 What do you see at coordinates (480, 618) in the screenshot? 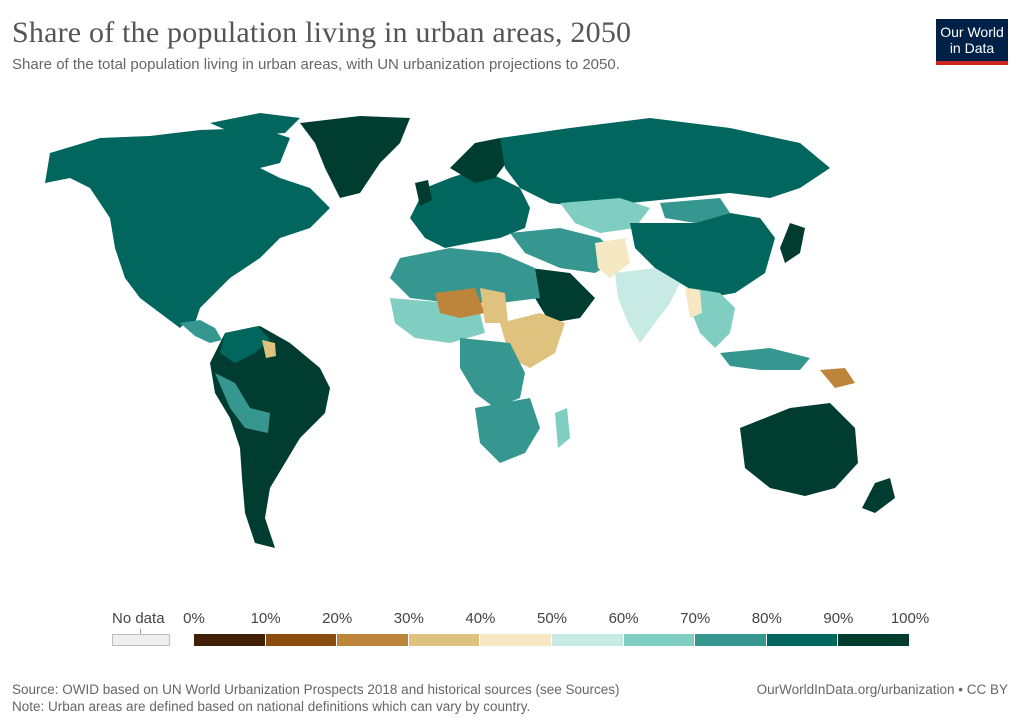
I see `legend-tick-4: 40%` at bounding box center [480, 618].